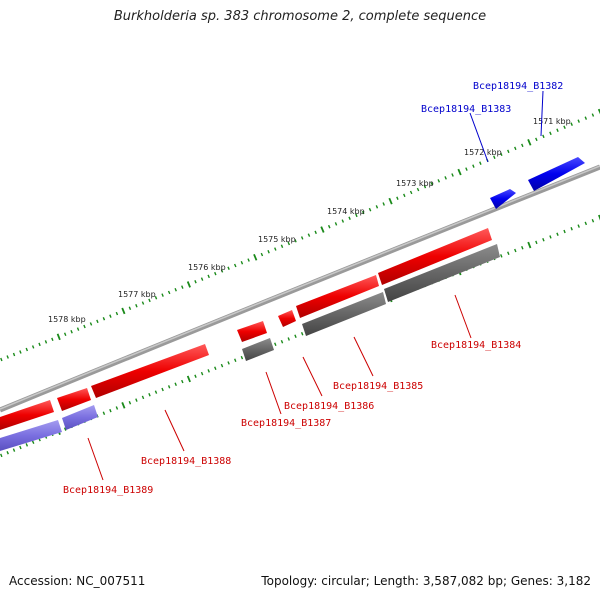  I want to click on leader-b1383, so click(479, 137).